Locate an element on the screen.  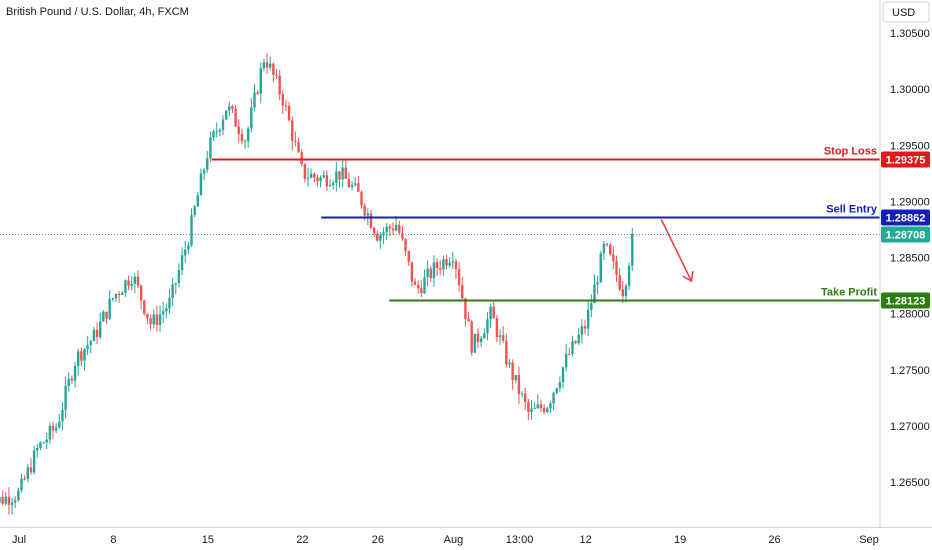
time-tick-label: 22 is located at coordinates (302, 540).